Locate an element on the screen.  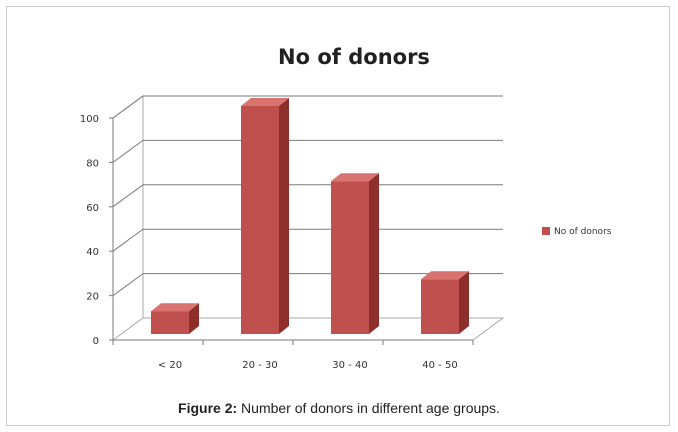
x-tick-label: < 20 is located at coordinates (170, 365).